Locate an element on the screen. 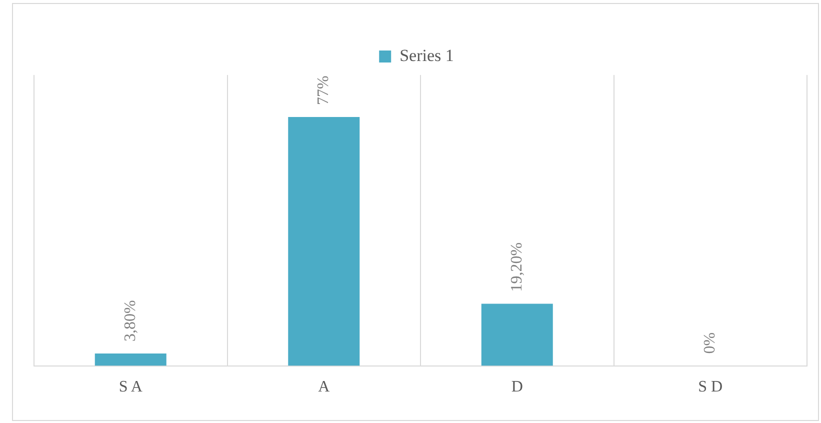 This screenshot has height=423, width=821. x-tick-label: D is located at coordinates (517, 387).